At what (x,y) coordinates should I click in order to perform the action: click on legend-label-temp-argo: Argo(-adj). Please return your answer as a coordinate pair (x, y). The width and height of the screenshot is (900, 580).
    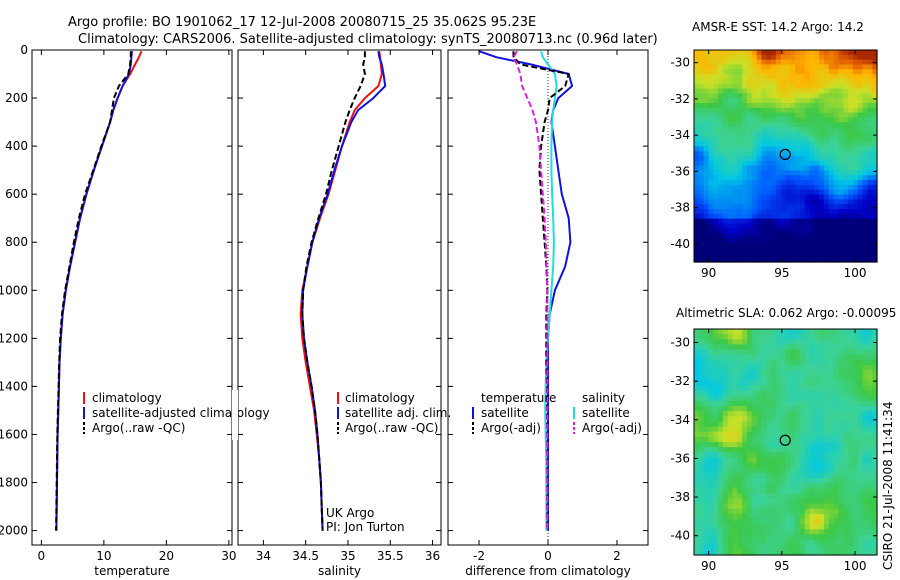
    Looking at the image, I should click on (511, 428).